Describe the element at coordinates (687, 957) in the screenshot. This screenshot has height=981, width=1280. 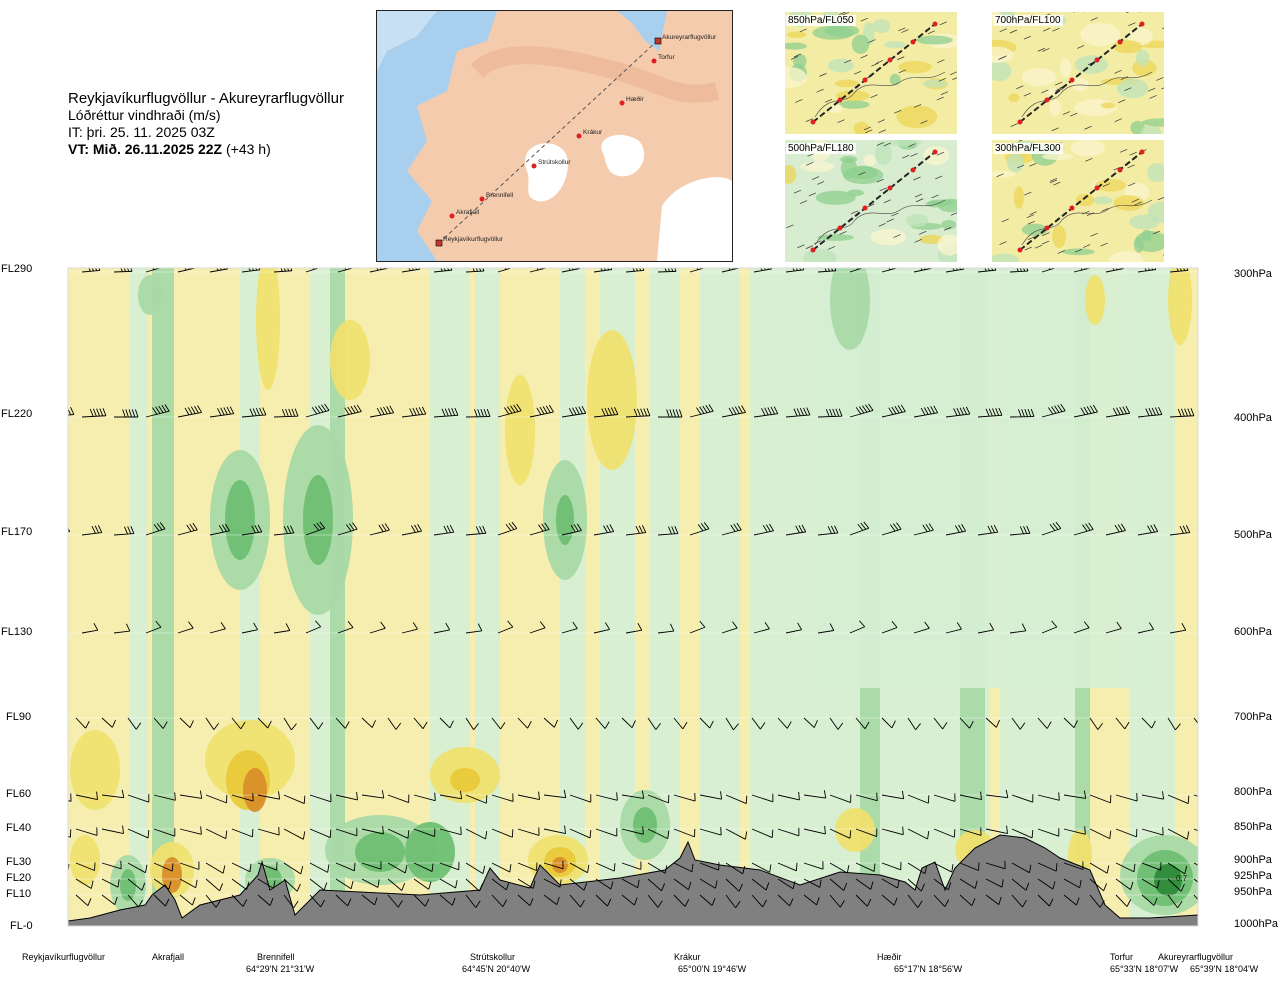
I see `station-name: Krákur` at that location.